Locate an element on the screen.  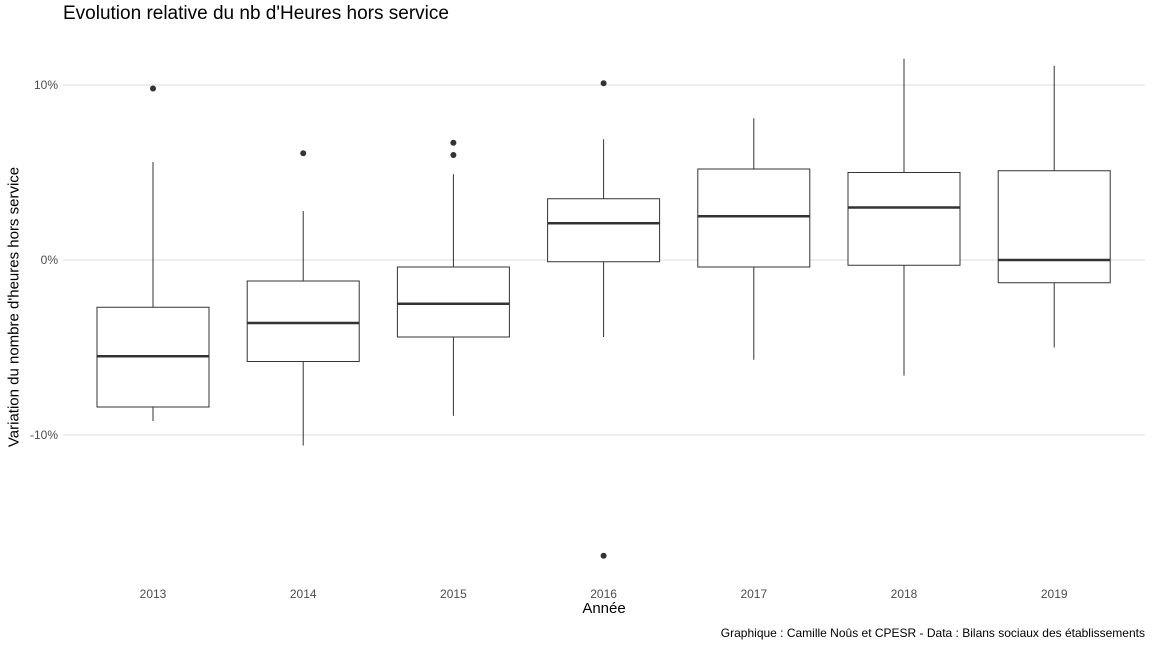
box-2019 is located at coordinates (1054, 206).